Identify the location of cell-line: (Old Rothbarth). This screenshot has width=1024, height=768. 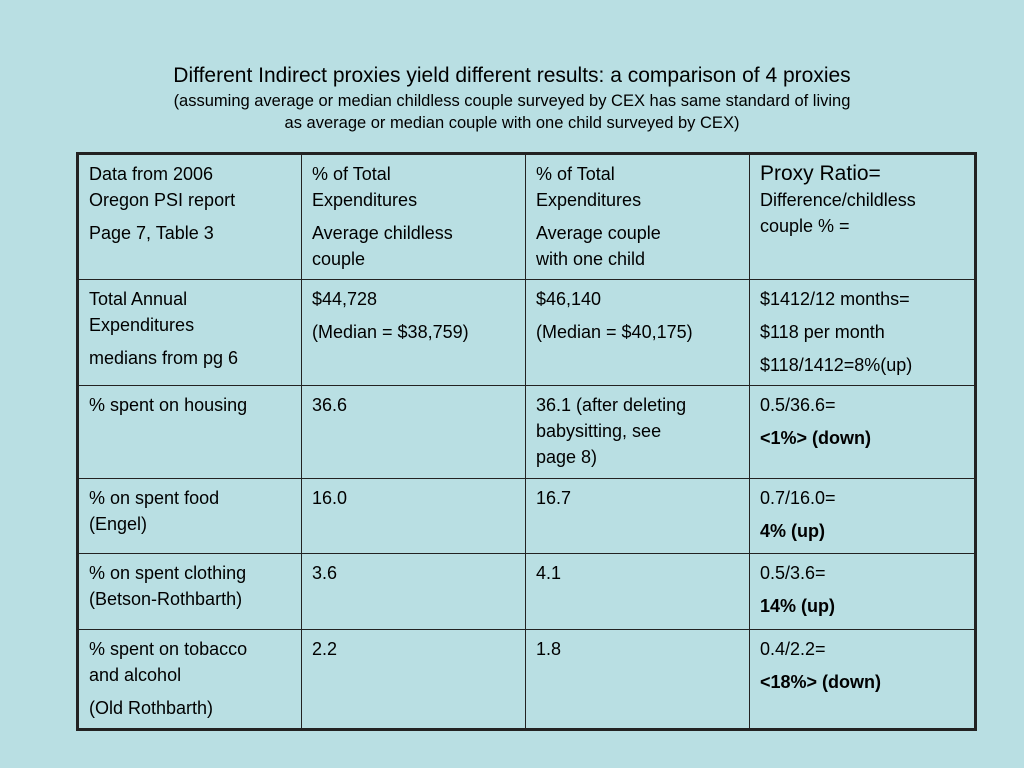
(151, 708).